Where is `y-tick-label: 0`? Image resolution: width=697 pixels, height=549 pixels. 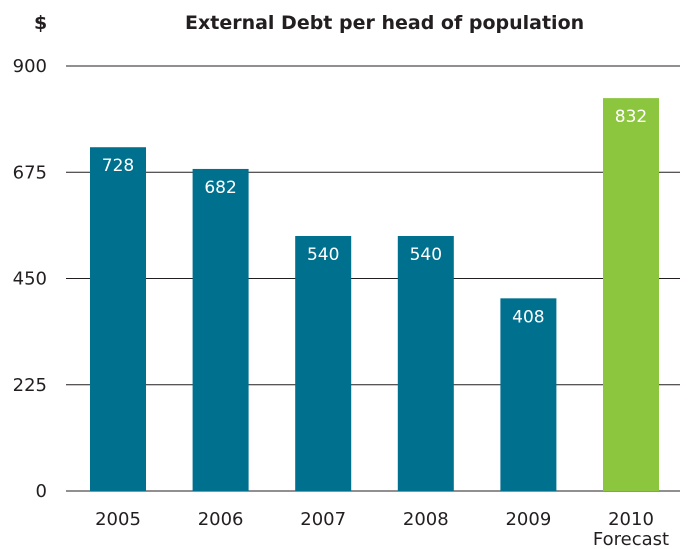 y-tick-label: 0 is located at coordinates (41, 491).